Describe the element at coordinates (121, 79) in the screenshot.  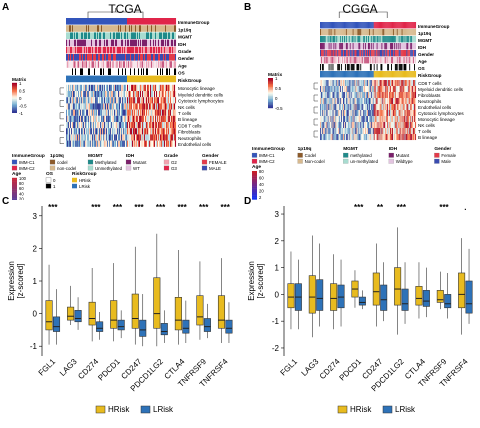
I see `annotation-row-riskgroup` at that location.